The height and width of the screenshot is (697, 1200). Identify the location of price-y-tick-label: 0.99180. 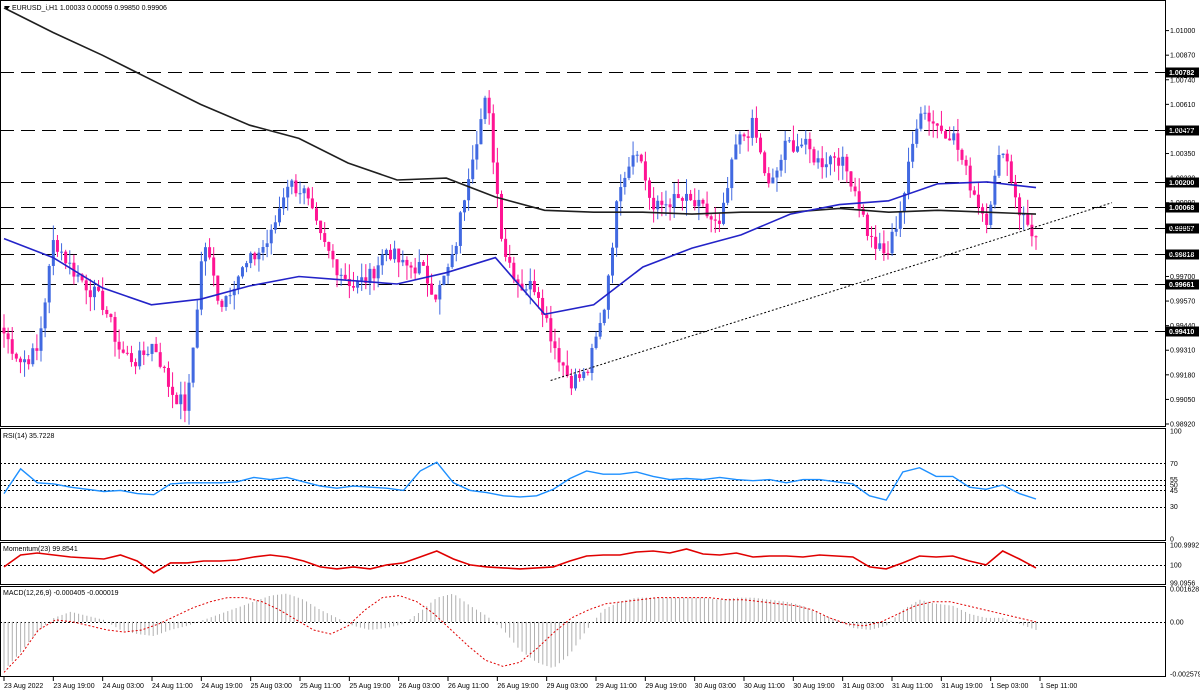
(1182, 375).